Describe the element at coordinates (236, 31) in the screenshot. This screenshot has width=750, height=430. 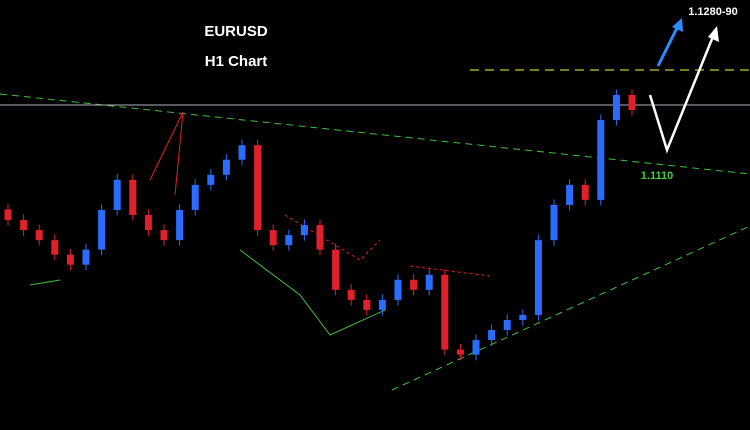
I see `chart-title: EURUSD` at that location.